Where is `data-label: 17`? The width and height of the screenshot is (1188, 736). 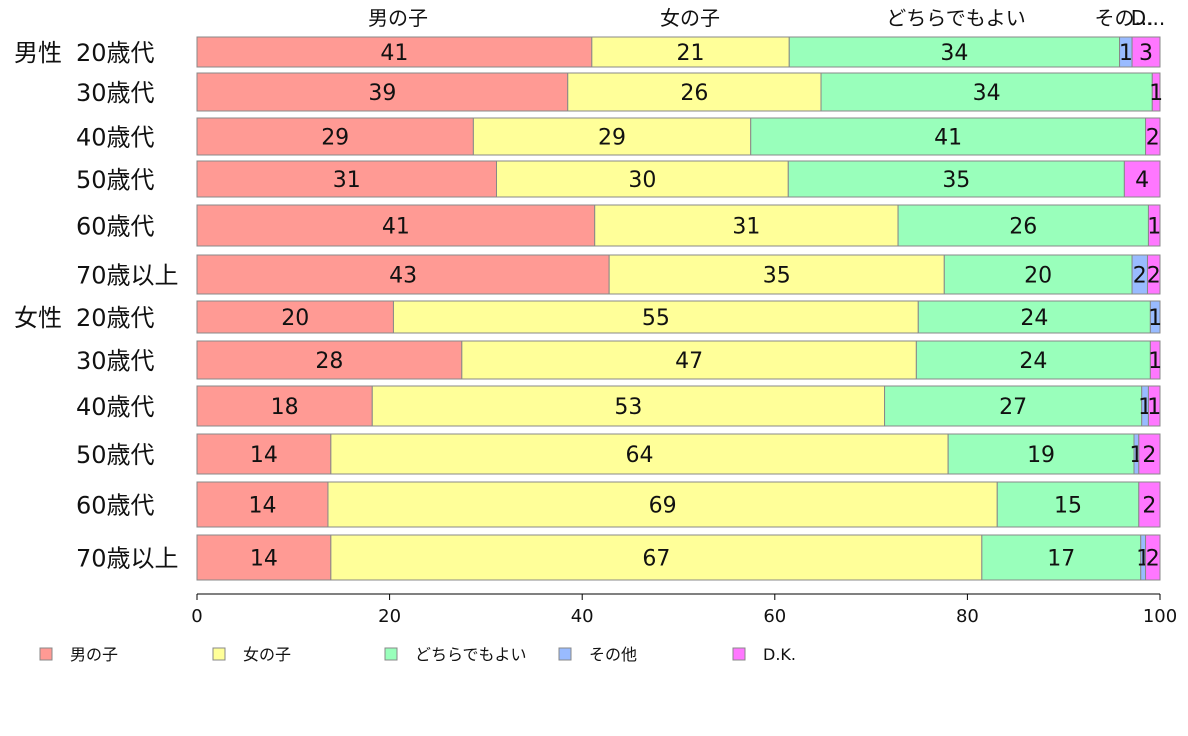
data-label: 17 is located at coordinates (1061, 559).